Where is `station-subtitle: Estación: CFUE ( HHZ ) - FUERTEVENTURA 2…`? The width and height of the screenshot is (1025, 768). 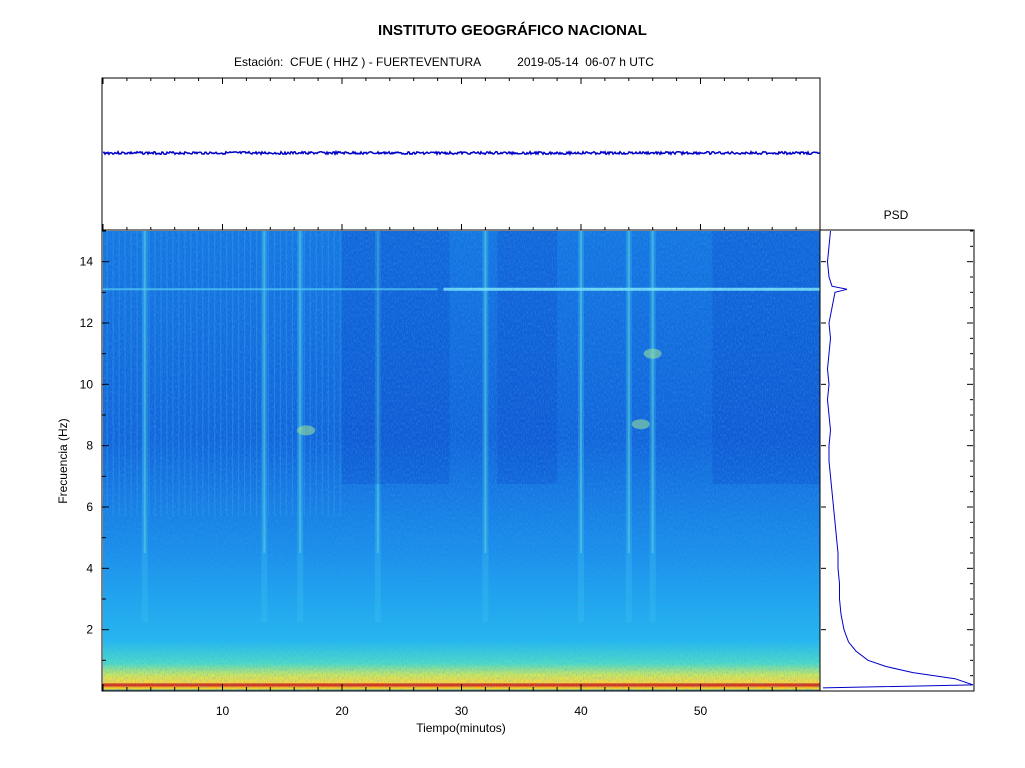
station-subtitle: Estación: CFUE ( HHZ ) - FUERTEVENTURA 2… is located at coordinates (444, 62).